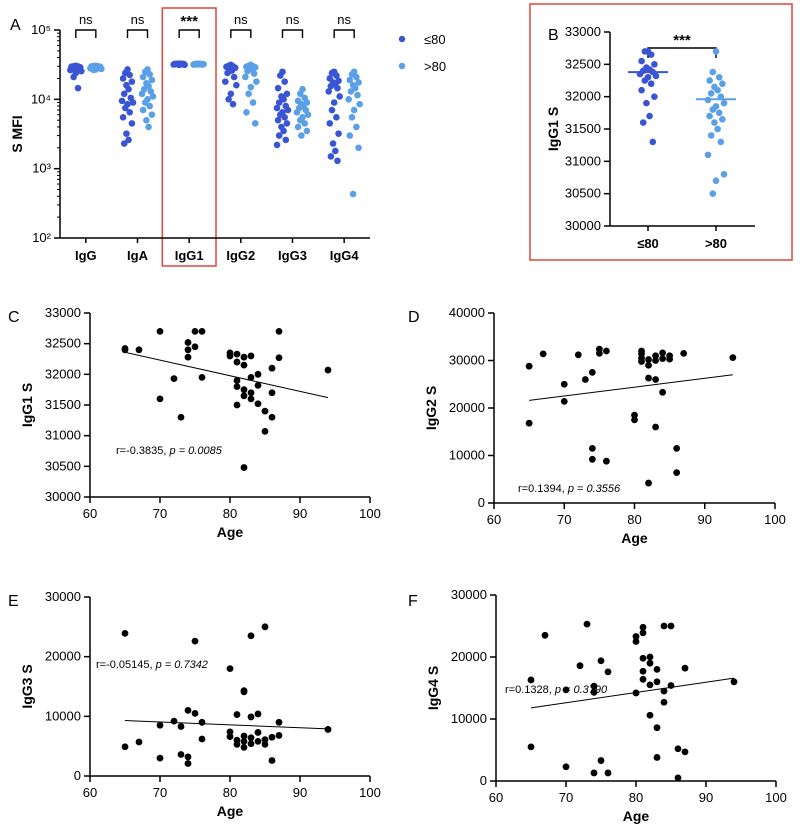 This screenshot has width=800, height=832. Describe the element at coordinates (583, 128) in the screenshot. I see `panel-b-y-tick-label: 31500` at that location.